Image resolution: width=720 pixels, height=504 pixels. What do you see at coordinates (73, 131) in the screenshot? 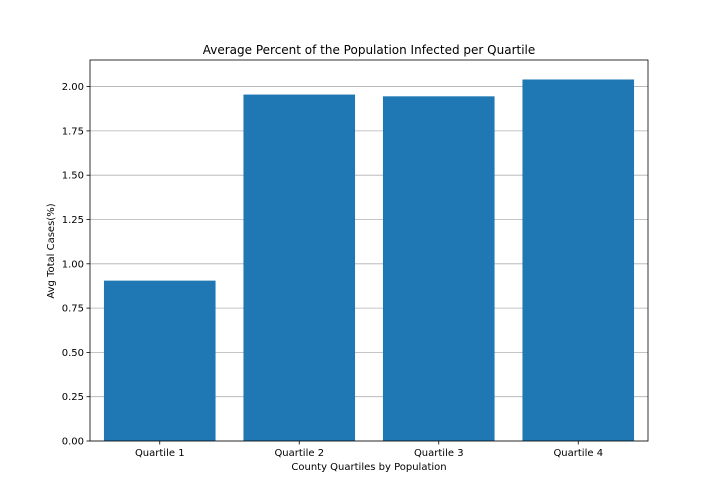
I see `y-tick-label: 1.75` at bounding box center [73, 131].